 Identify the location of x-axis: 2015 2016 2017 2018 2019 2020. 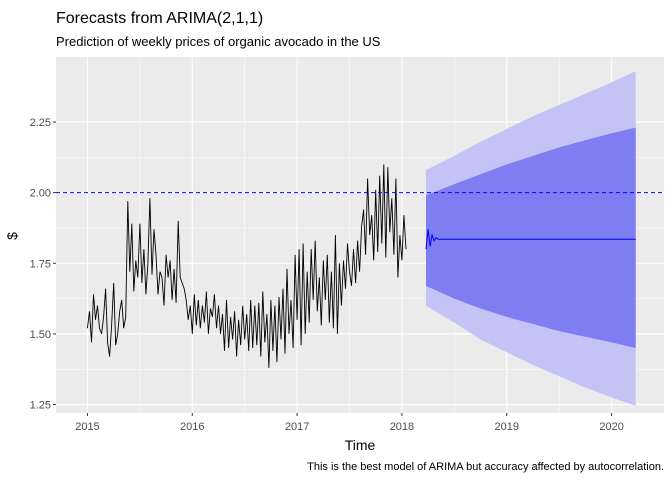
(349, 423).